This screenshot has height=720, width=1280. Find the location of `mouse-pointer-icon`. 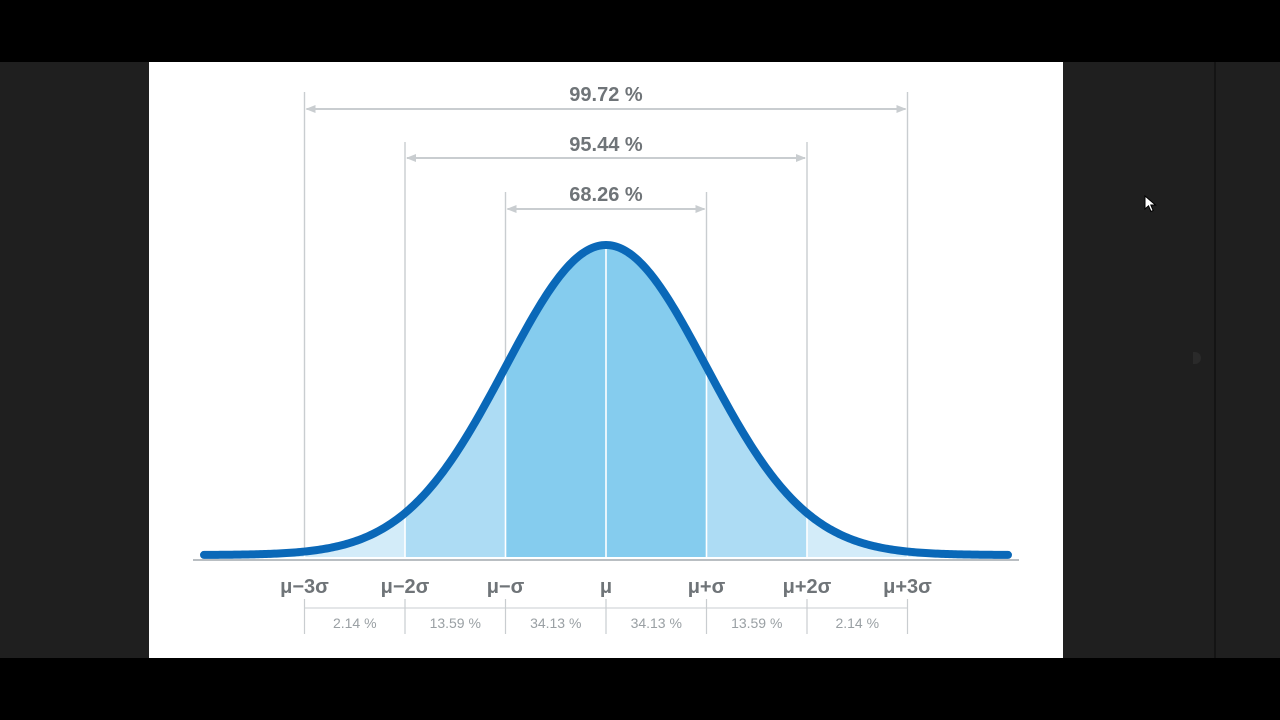

mouse-pointer-icon is located at coordinates (1150, 204).